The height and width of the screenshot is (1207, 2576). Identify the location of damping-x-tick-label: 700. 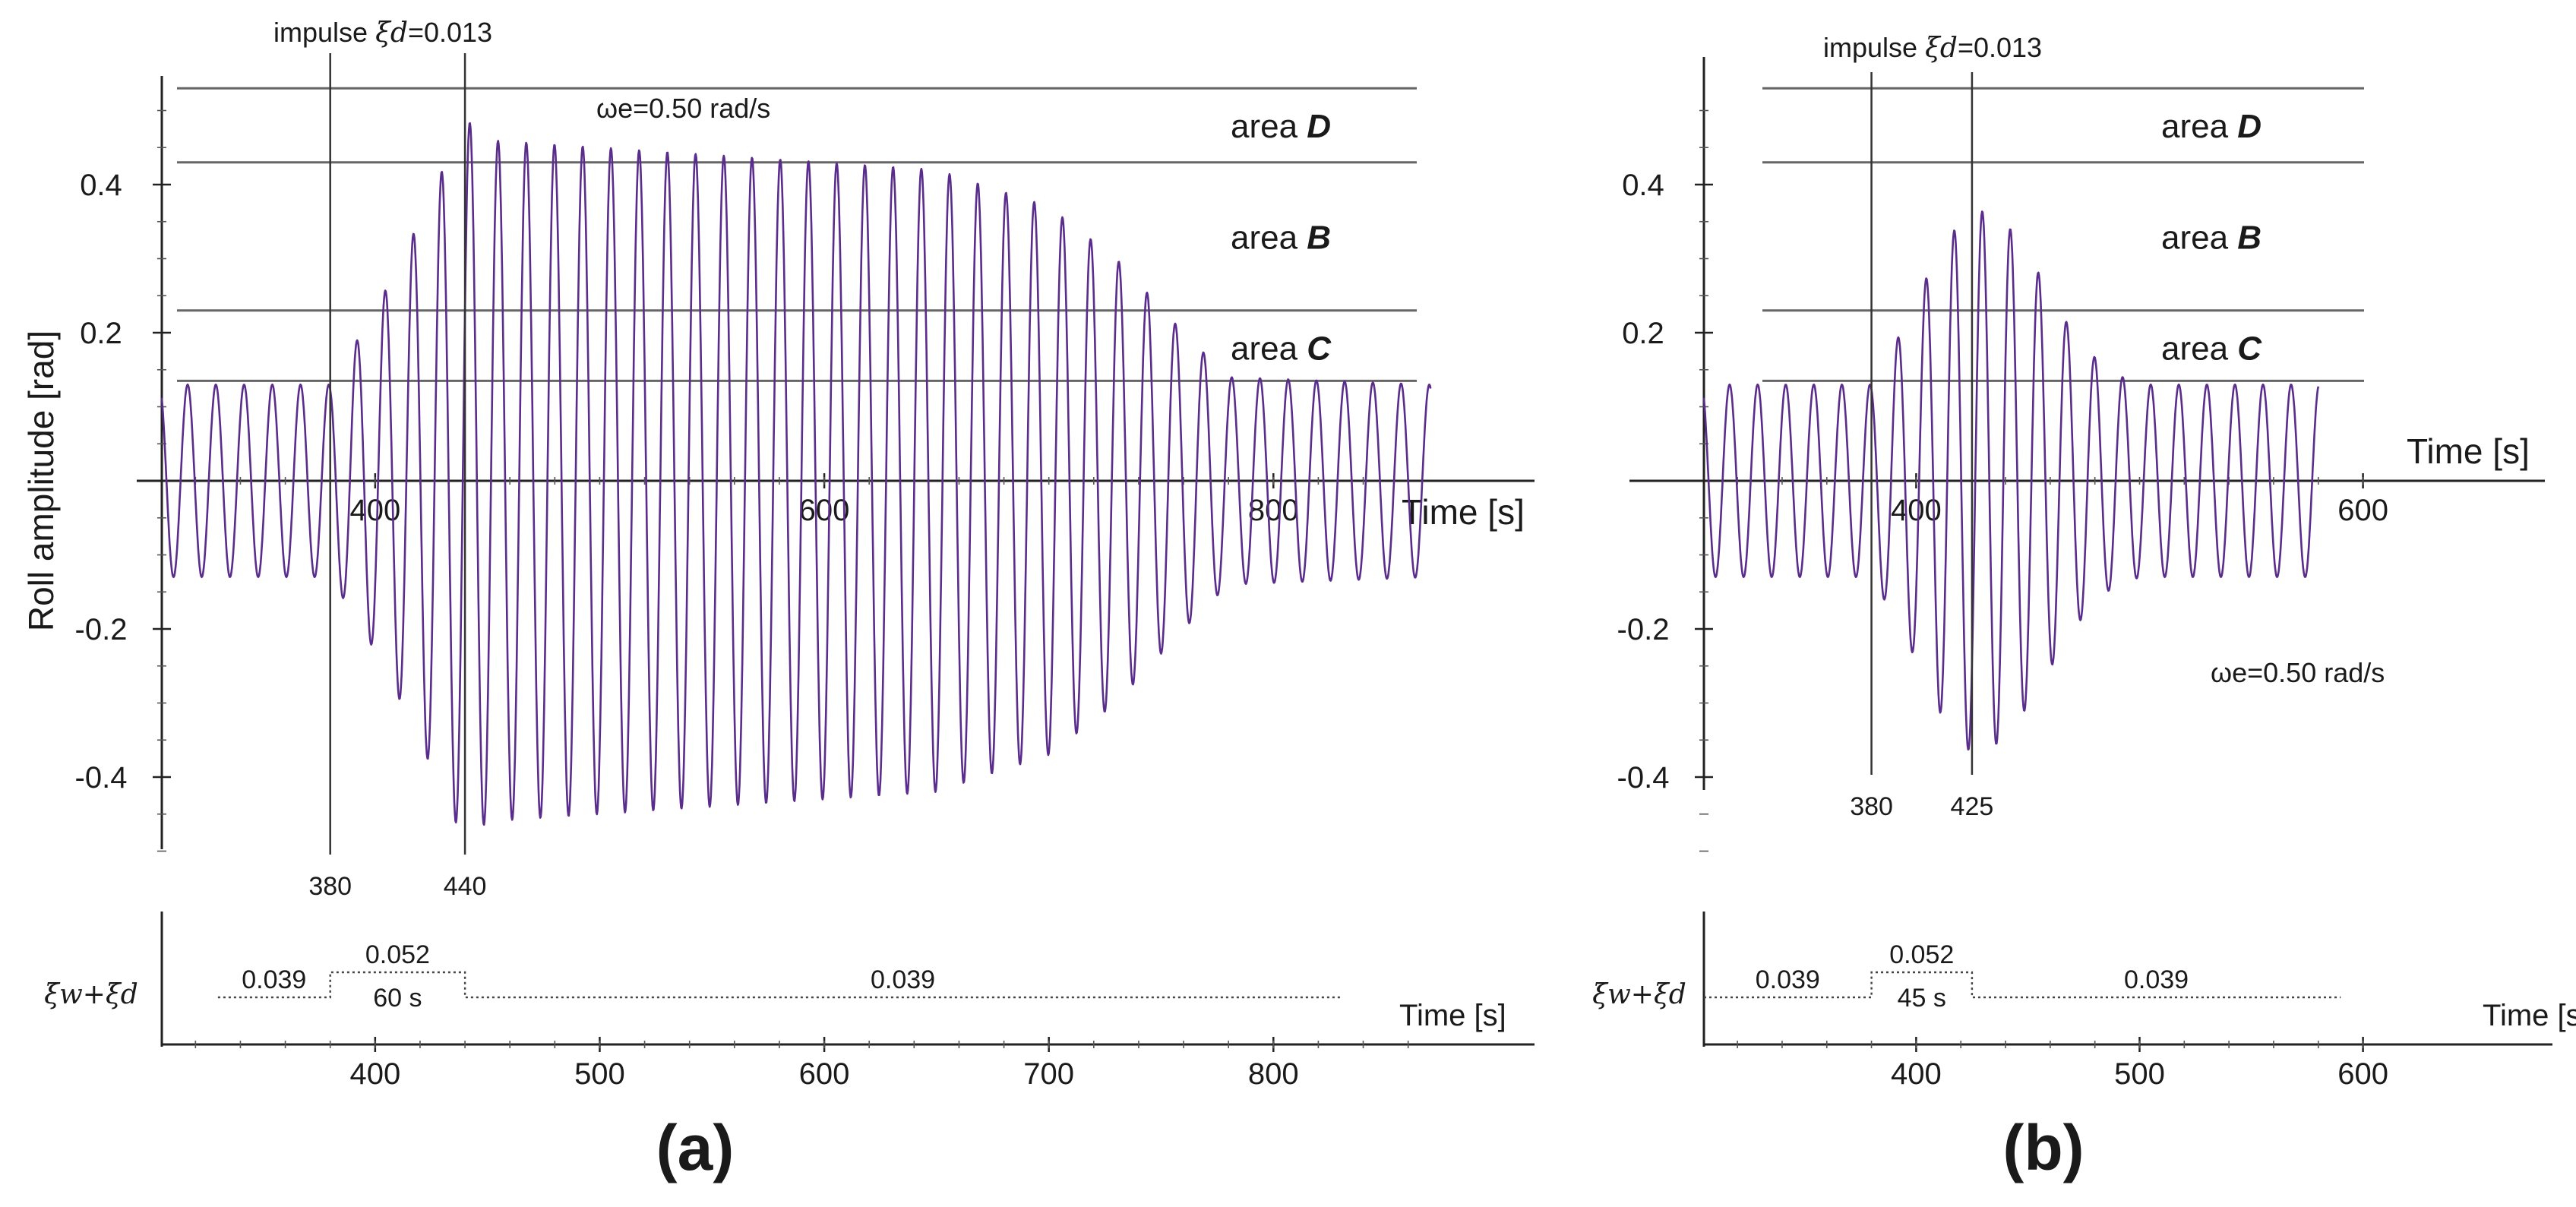
(1048, 1074).